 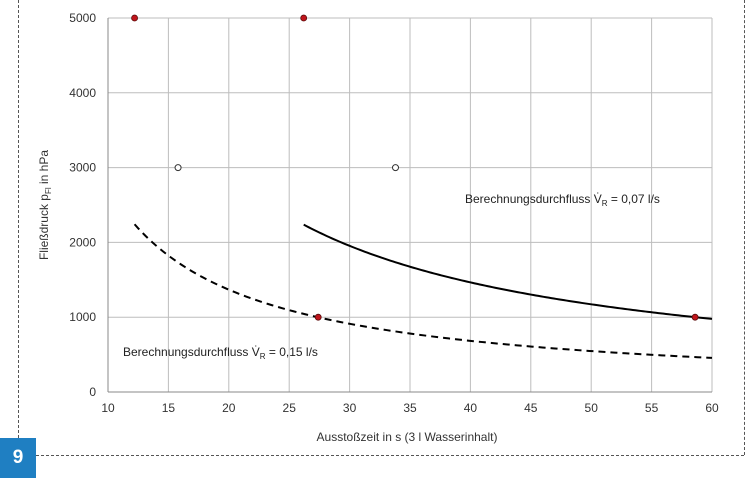 What do you see at coordinates (44, 169) in the screenshot?
I see `y-axis-label-tail: in hPa` at bounding box center [44, 169].